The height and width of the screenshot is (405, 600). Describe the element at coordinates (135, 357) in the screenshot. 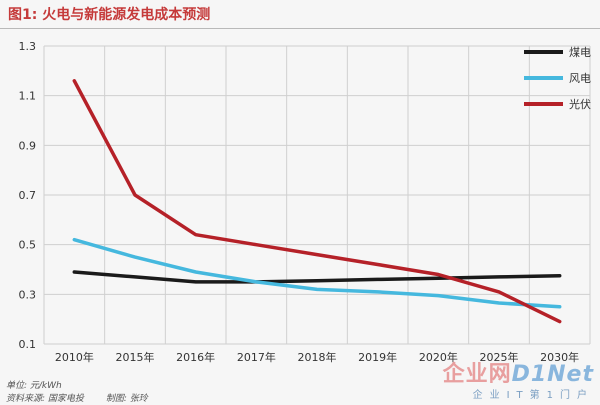

I see `x-tick-label: 2015年` at that location.